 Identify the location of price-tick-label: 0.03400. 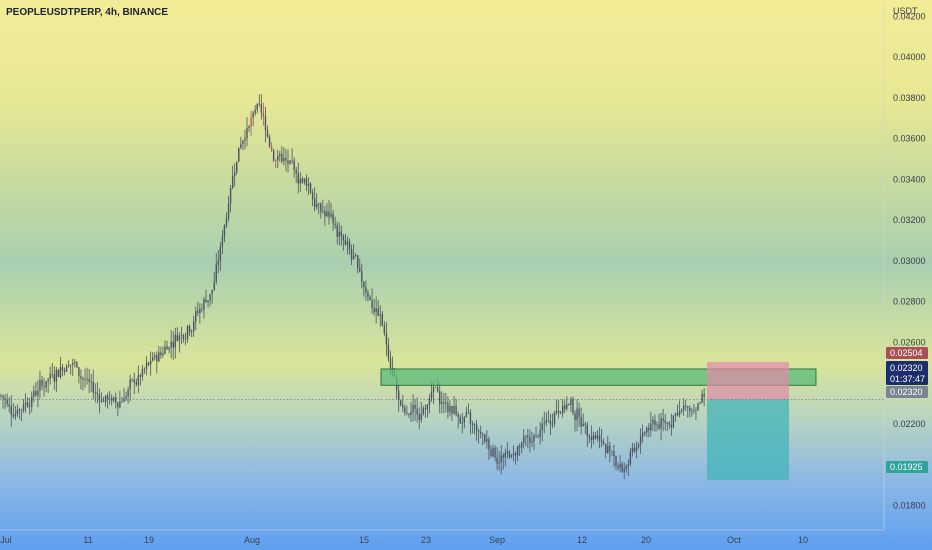
(909, 179).